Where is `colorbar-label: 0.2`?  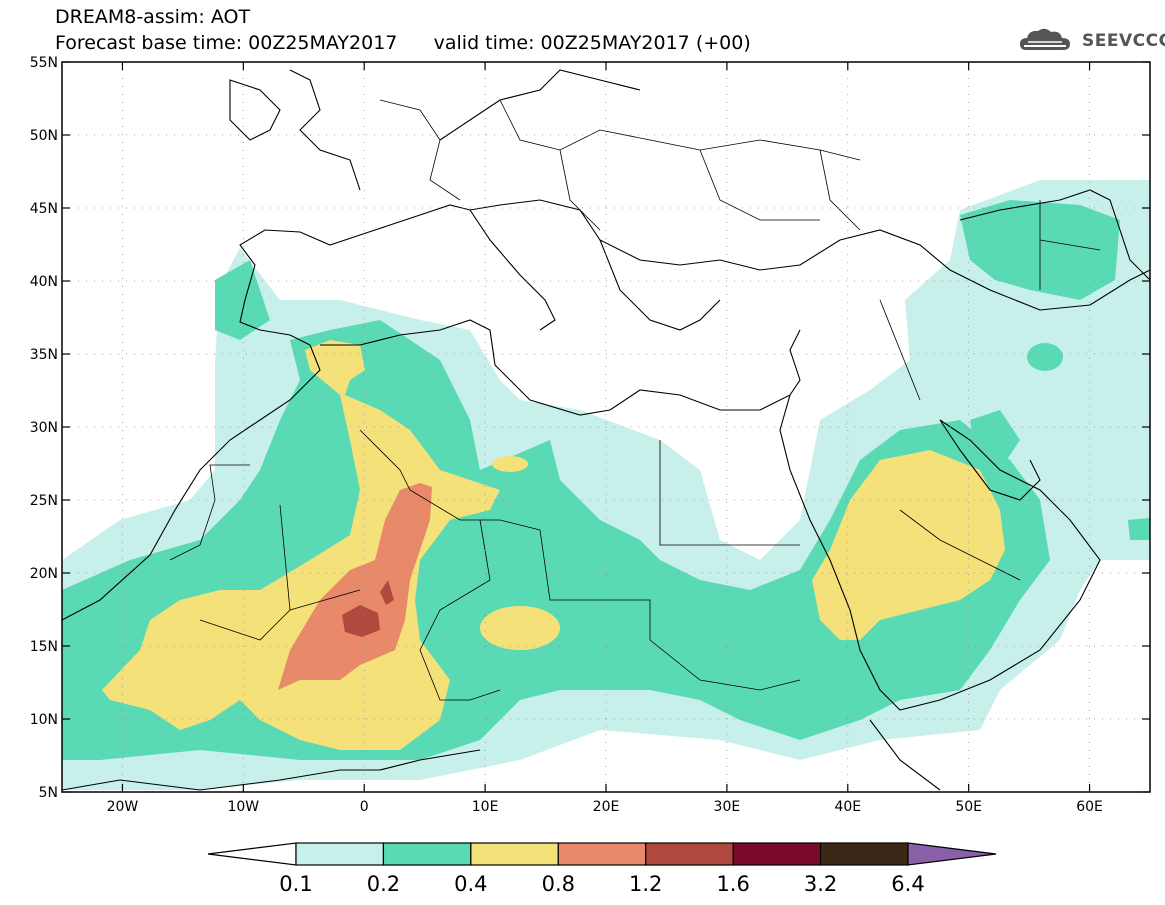
colorbar-label: 0.2 is located at coordinates (383, 884).